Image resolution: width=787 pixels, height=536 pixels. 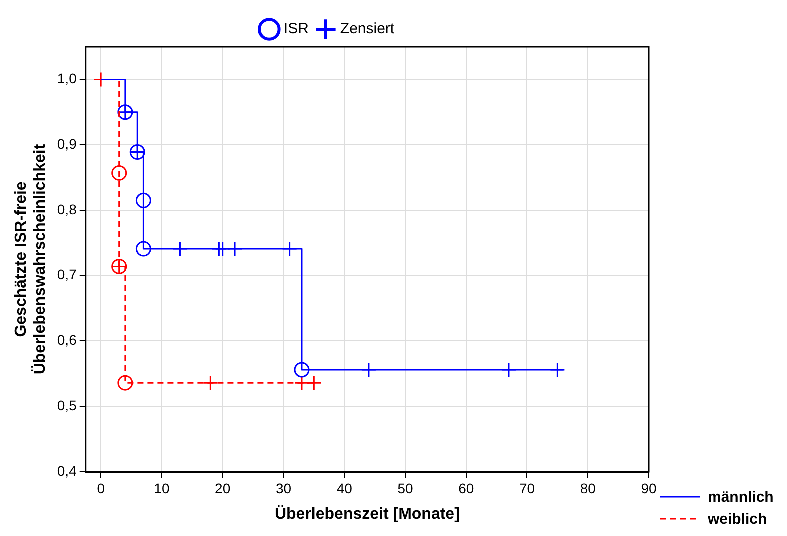 I want to click on x-tick-label: 10, so click(x=162, y=488).